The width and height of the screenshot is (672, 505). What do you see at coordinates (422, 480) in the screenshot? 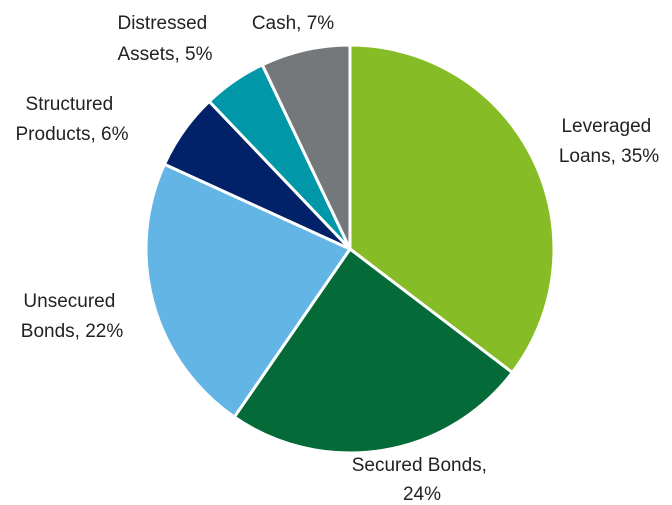
I see `label-secured-bonds: Secured Bonds, 24%` at bounding box center [422, 480].